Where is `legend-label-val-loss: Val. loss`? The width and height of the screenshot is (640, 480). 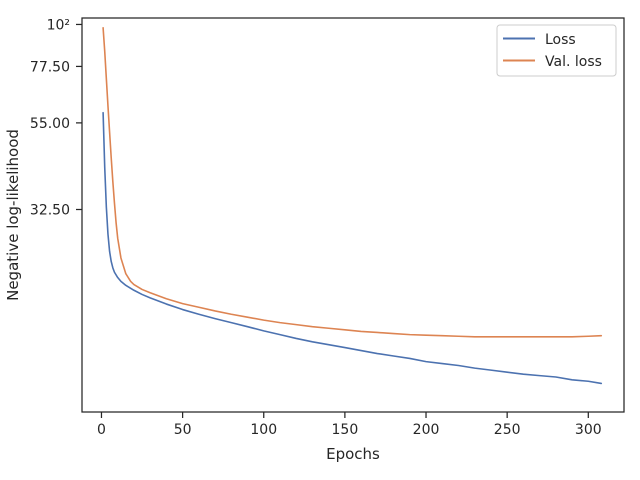
legend-label-val-loss: Val. loss is located at coordinates (573, 62).